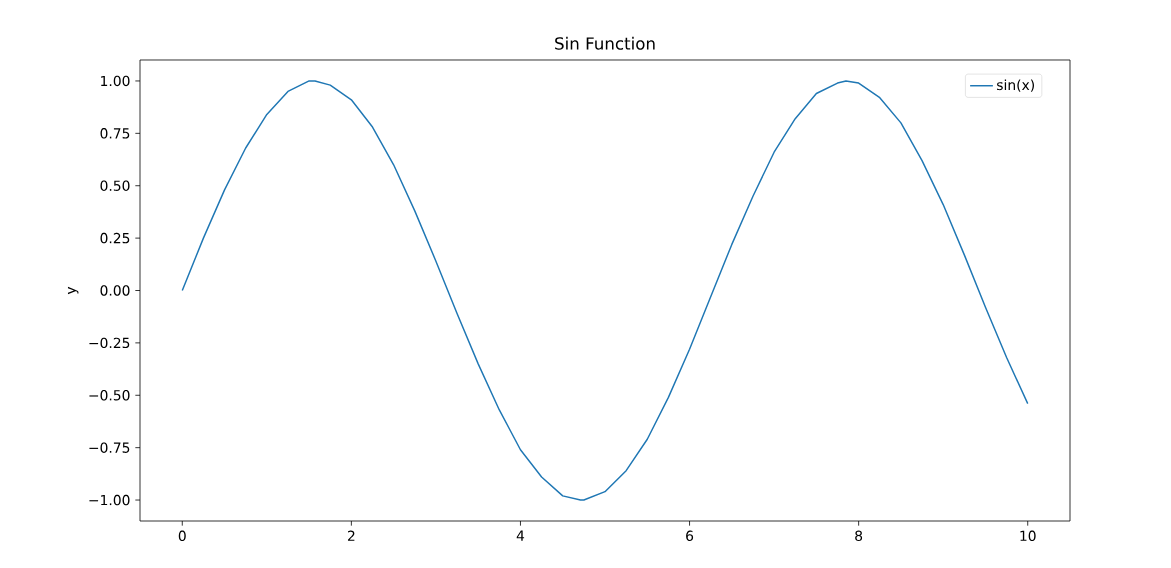 Image resolution: width=1171 pixels, height=568 pixels. Describe the element at coordinates (605, 43) in the screenshot. I see `chart-title: Sin Function` at that location.